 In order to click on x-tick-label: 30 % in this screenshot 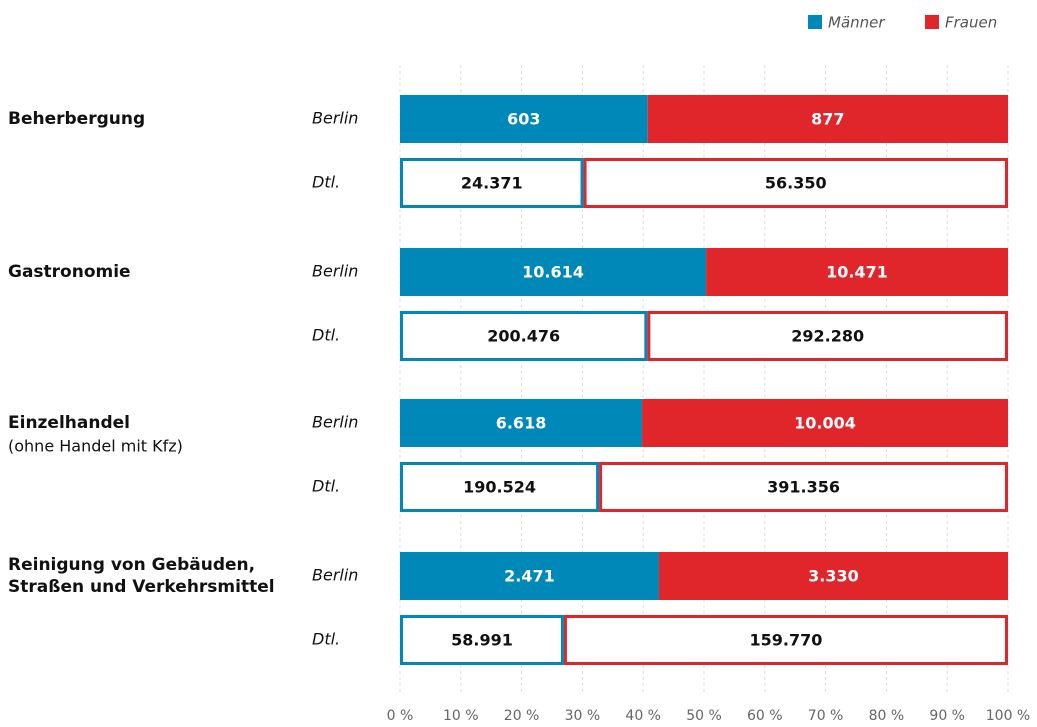, I will do `click(583, 716)`.